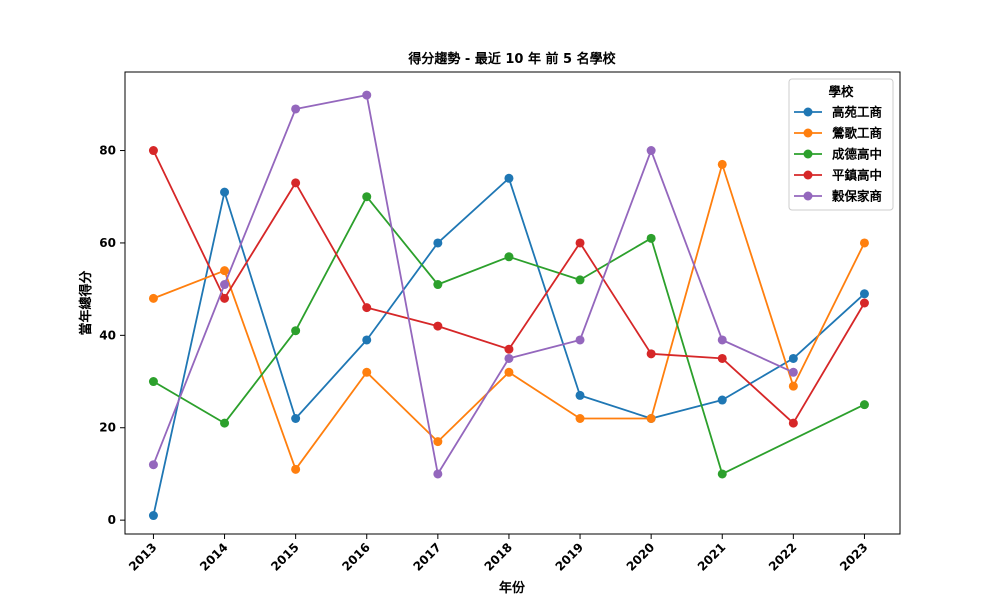  What do you see at coordinates (285, 557) in the screenshot?
I see `x-tick-label: 2015` at bounding box center [285, 557].